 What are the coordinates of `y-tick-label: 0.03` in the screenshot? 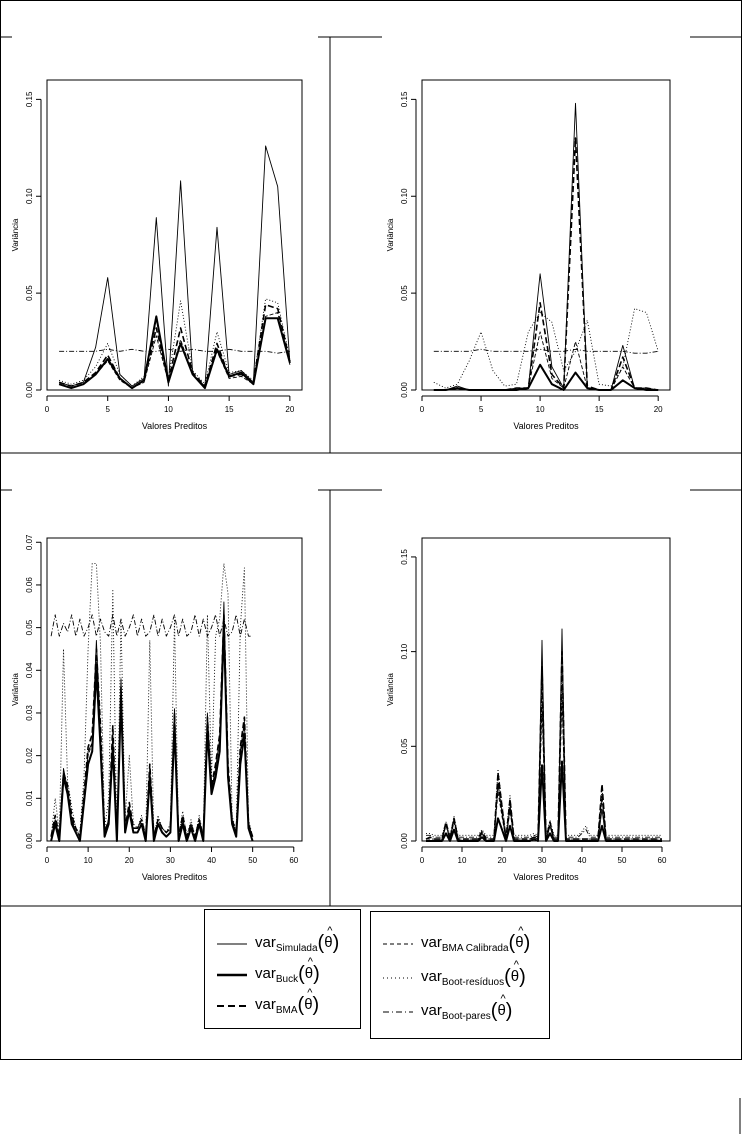 It's located at (29, 713).